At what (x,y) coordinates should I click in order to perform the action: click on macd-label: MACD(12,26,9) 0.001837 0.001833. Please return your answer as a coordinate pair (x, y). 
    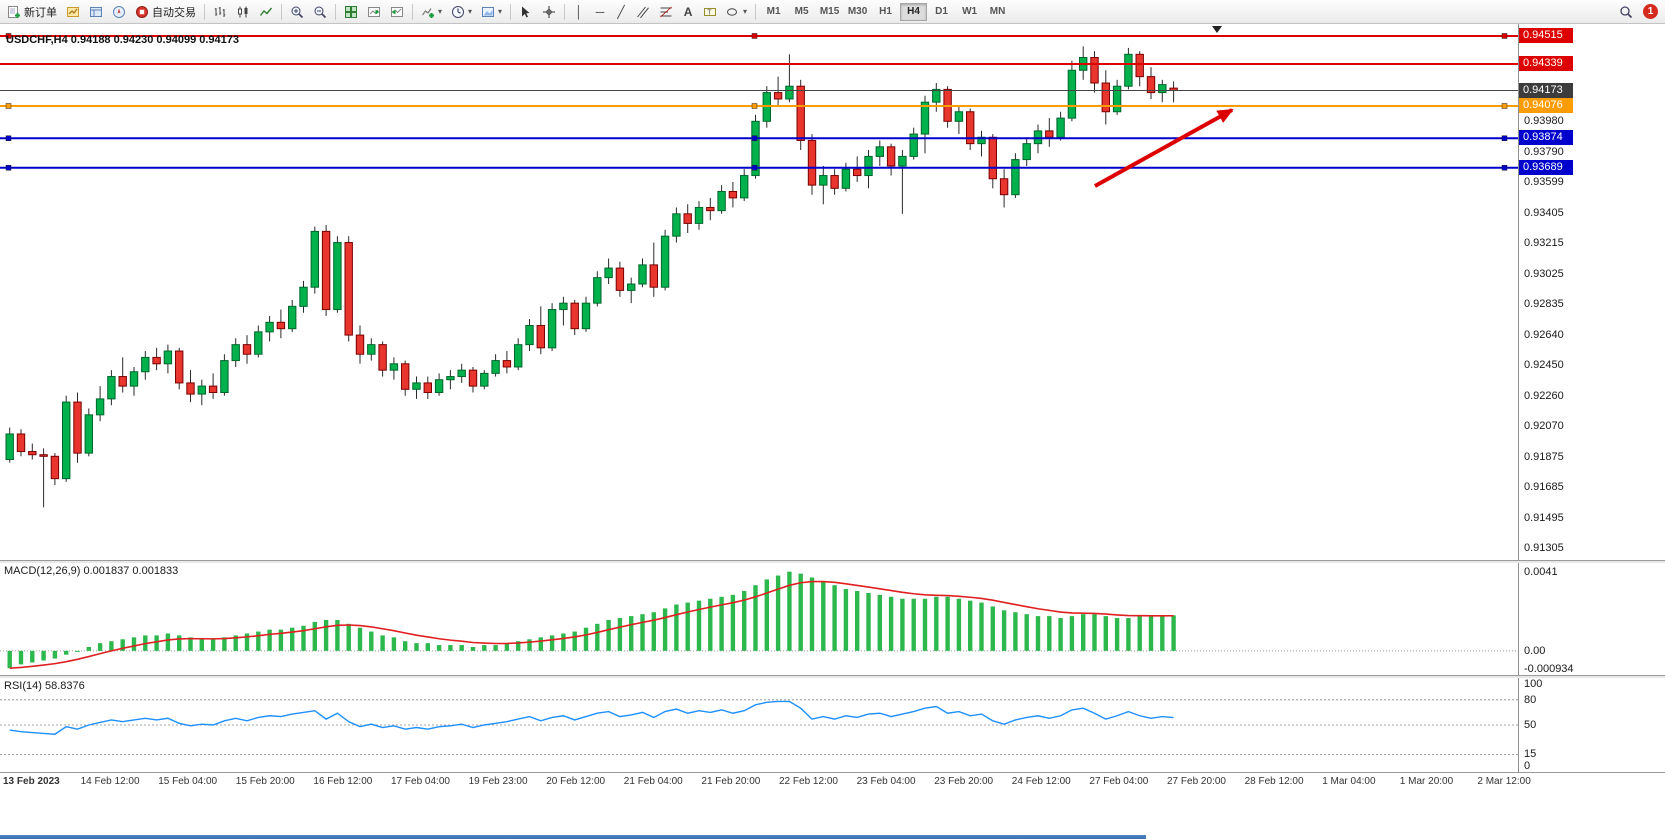
    Looking at the image, I should click on (91, 571).